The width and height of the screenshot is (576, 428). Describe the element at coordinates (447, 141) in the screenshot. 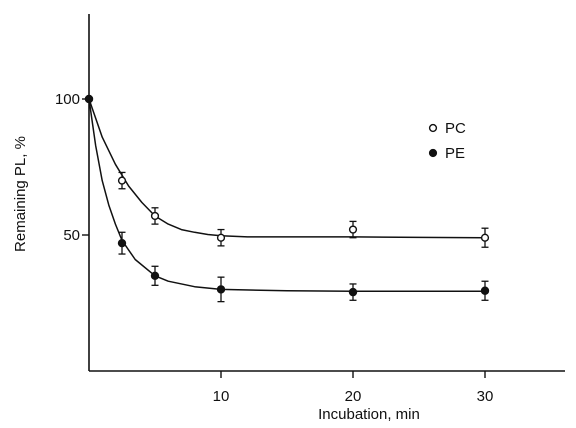

I see `legend: PC PE` at that location.